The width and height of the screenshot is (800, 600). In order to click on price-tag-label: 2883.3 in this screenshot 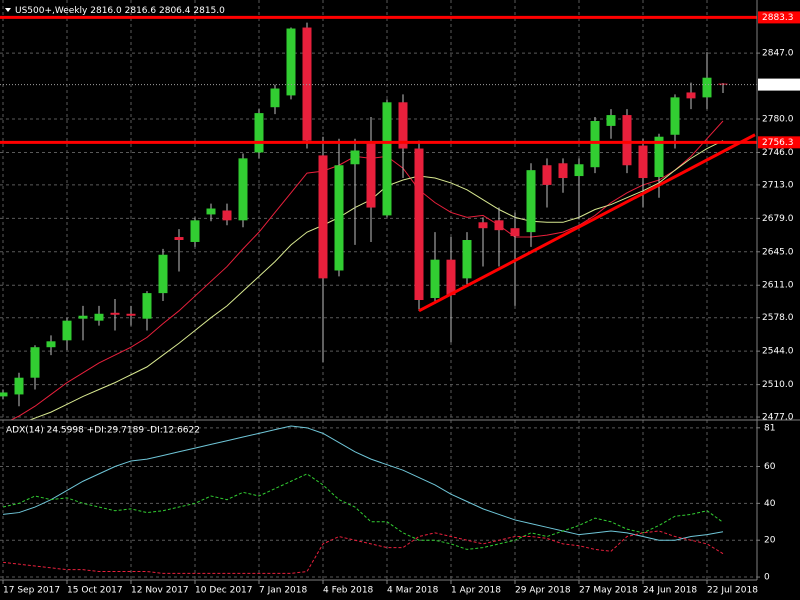, I will do `click(778, 18)`.